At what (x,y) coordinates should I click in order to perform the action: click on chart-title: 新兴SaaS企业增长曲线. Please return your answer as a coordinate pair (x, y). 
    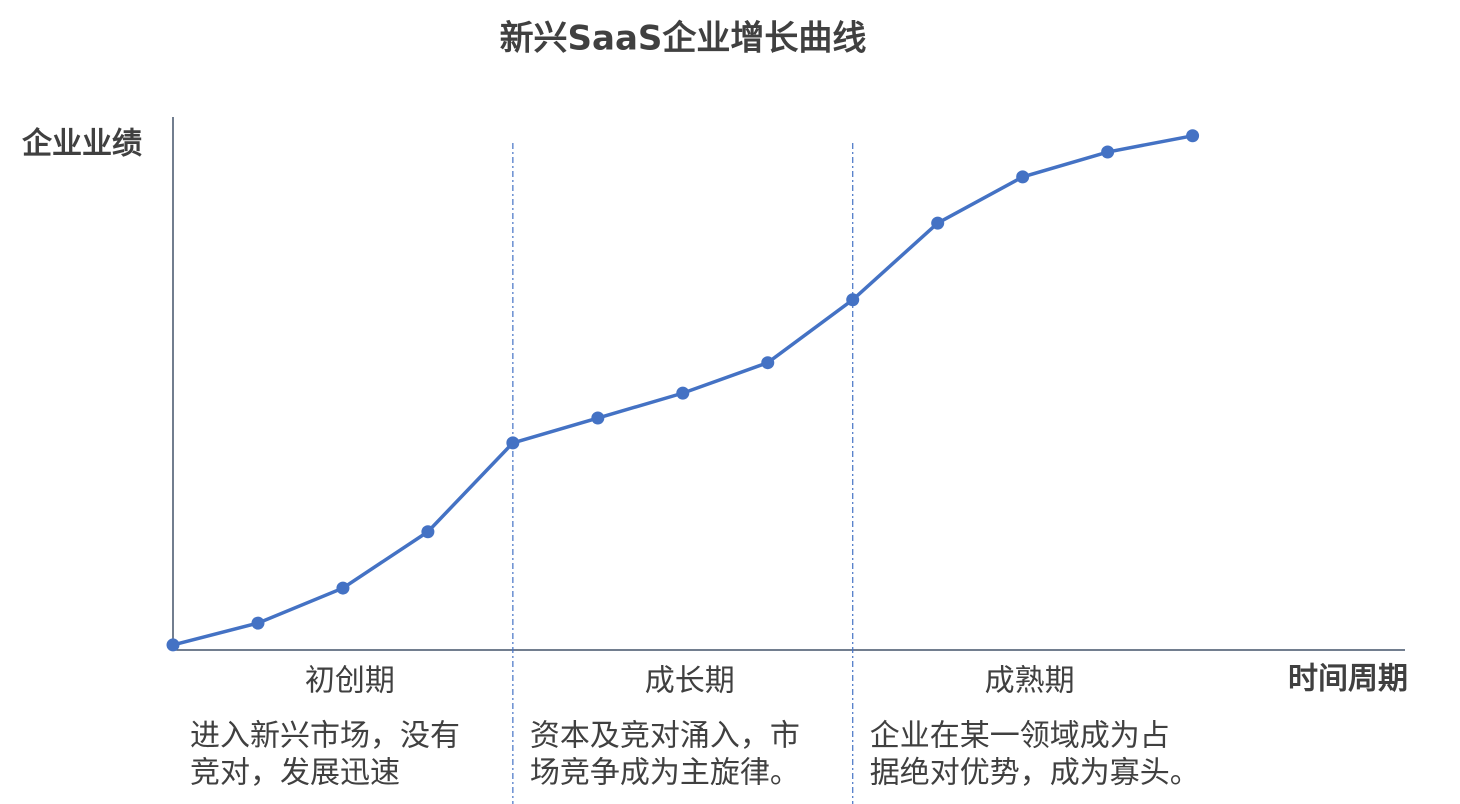
    Looking at the image, I should click on (683, 39).